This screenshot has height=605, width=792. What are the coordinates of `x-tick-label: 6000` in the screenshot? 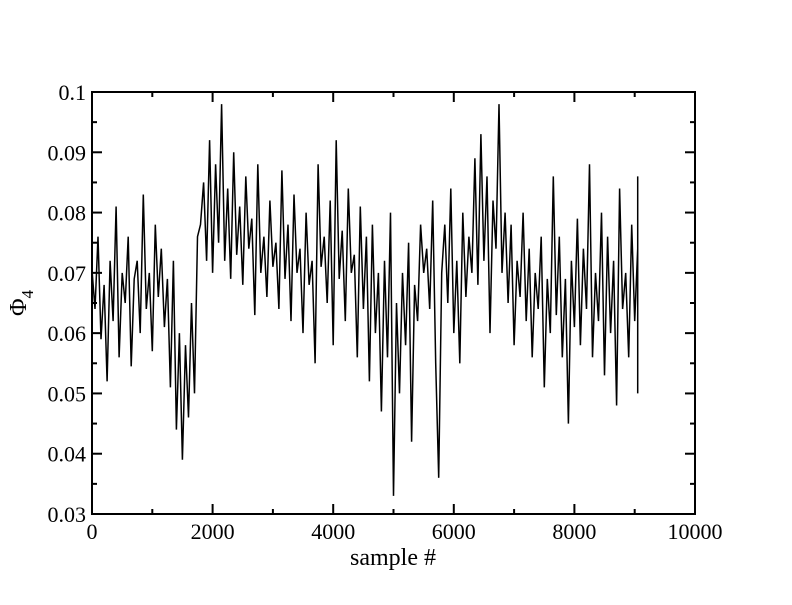 It's located at (454, 531).